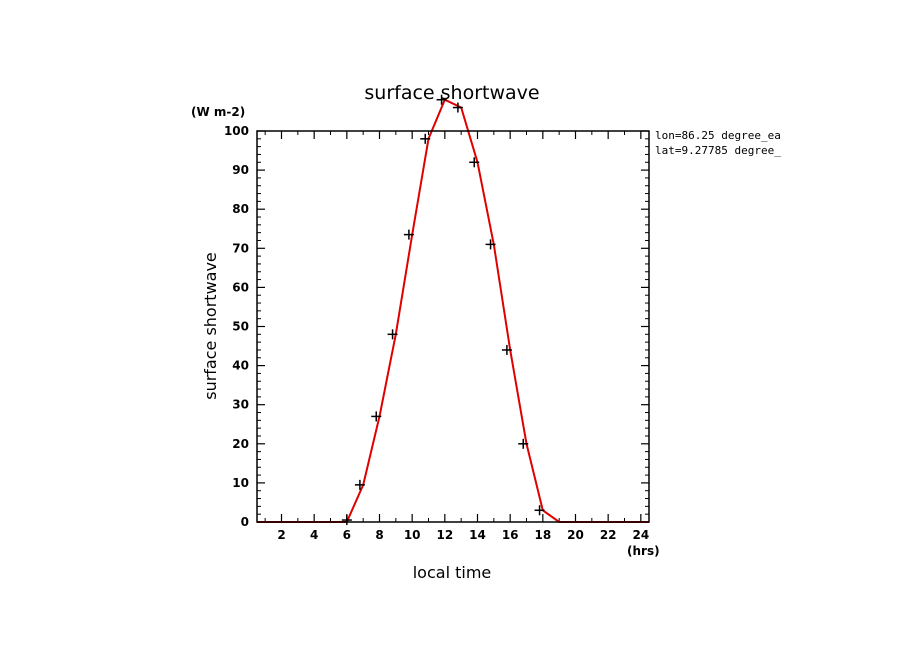  Describe the element at coordinates (575, 535) in the screenshot. I see `x-tick-label: 20` at that location.